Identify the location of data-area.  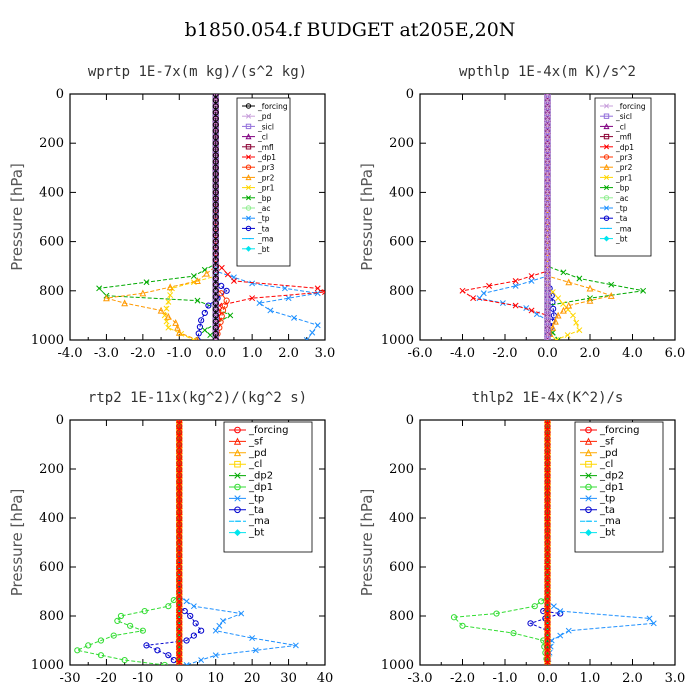
(210, 217).